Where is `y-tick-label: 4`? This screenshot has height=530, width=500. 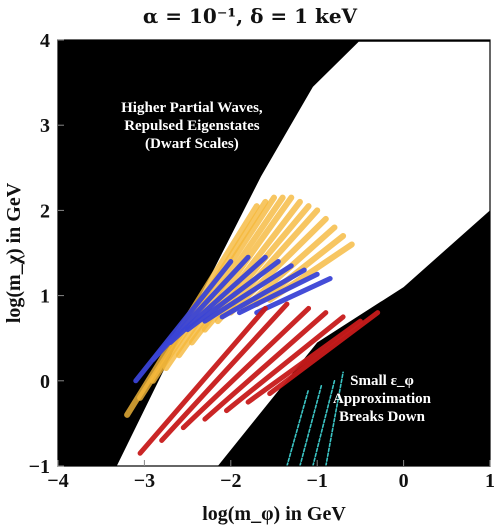 y-tick-label: 4 is located at coordinates (45, 41).